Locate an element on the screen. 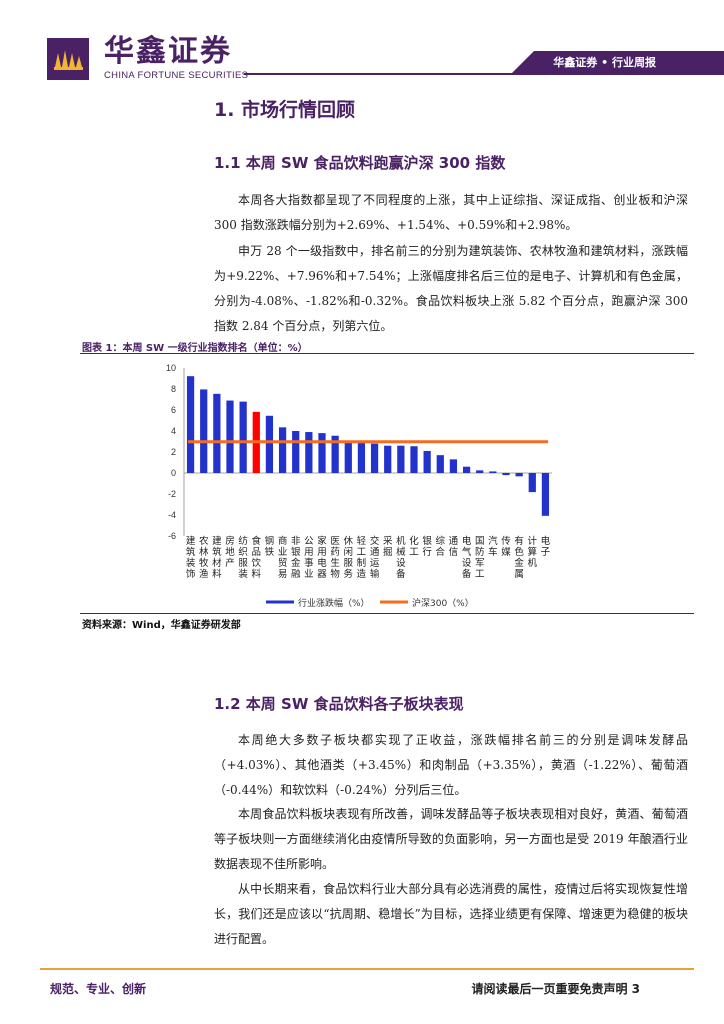 This screenshot has height=1024, width=724. x-tick-label: 机械设备 is located at coordinates (401, 557).